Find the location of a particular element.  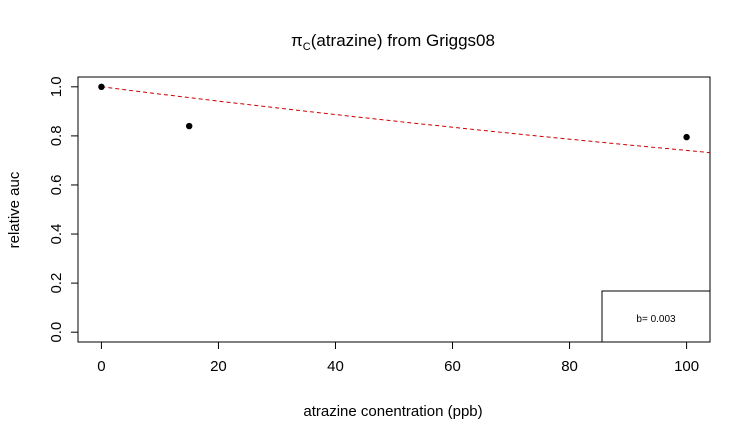

legend-text: b= 0.003 is located at coordinates (656, 319).